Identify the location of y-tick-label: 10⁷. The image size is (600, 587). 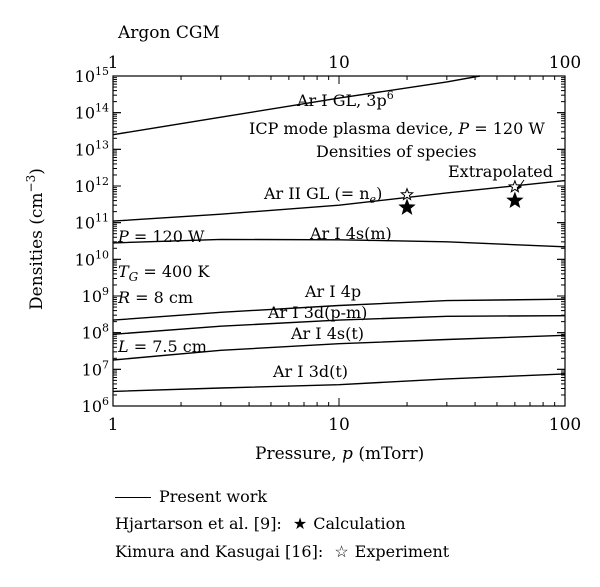
(95, 368).